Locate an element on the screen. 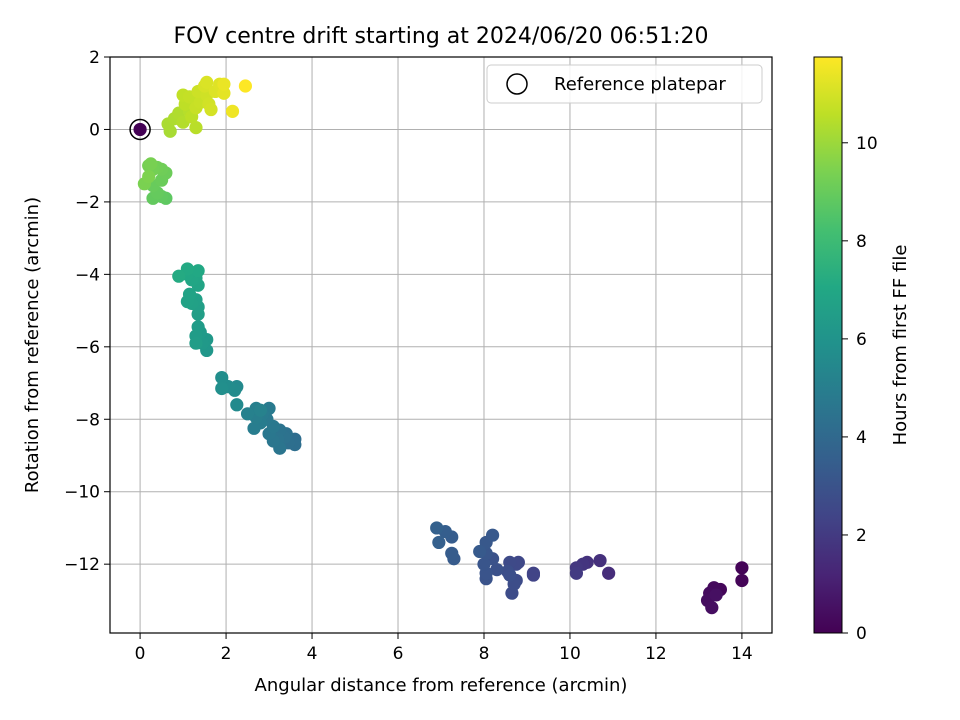  reference-point is located at coordinates (140, 129).